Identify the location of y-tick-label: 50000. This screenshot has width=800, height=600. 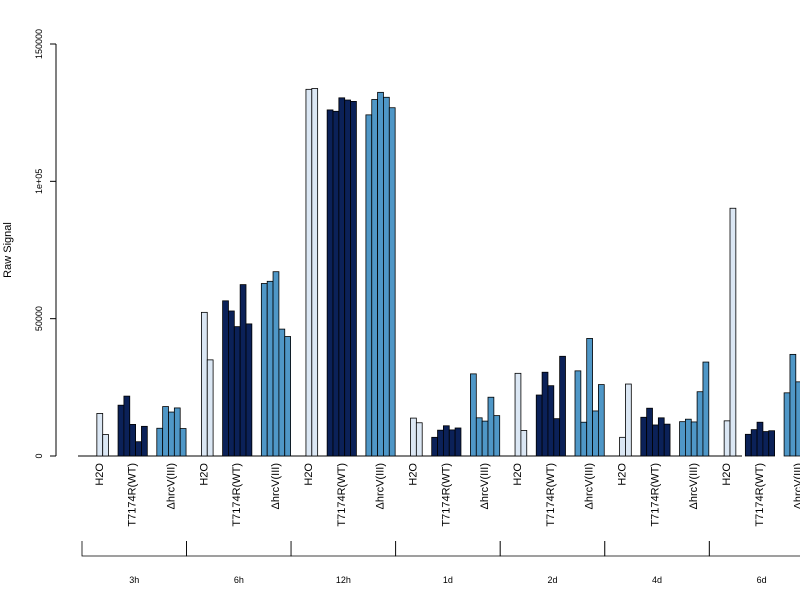
(39, 318).